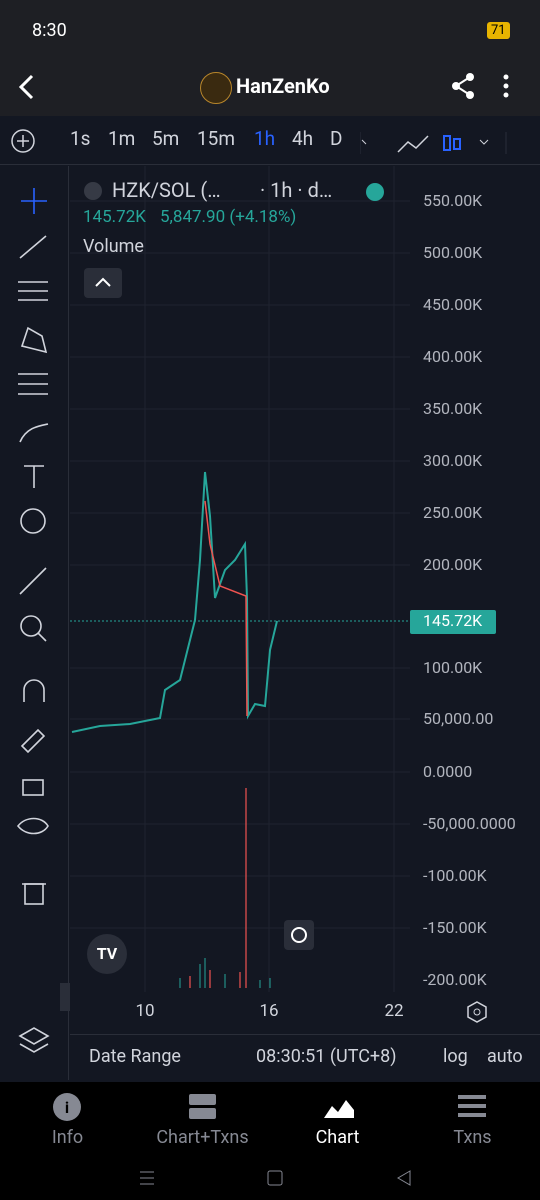 This screenshot has height=1200, width=540. I want to click on x-tick-label: 10, so click(145, 1011).